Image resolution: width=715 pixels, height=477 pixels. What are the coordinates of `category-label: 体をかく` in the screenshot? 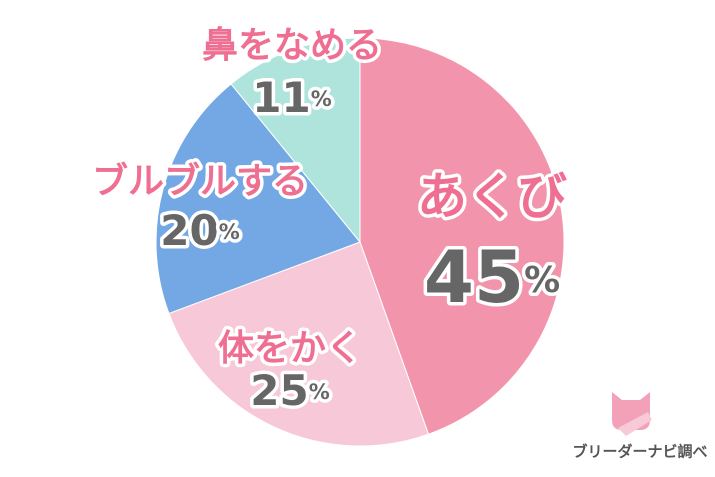 It's located at (290, 348).